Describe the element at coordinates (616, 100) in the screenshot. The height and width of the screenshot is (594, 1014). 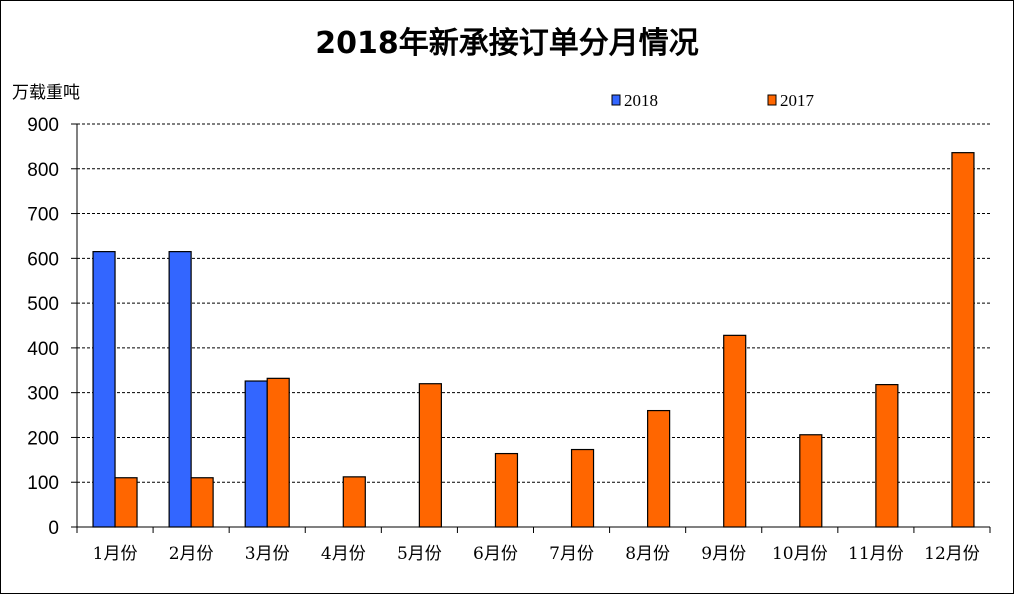
I see `legend-swatch-2018` at that location.